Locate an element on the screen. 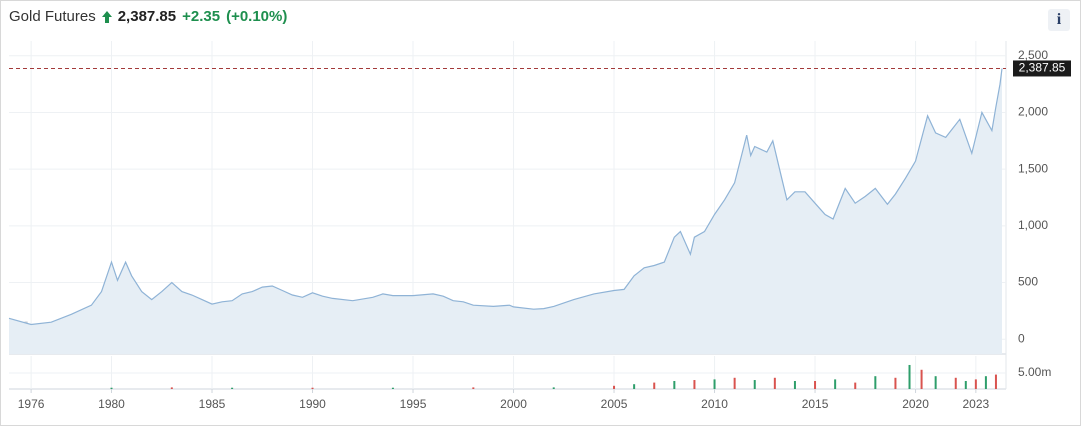 The image size is (1081, 426). header: Gold Futures 2,387.85 +2.35 (+0.10%) is located at coordinates (148, 16).